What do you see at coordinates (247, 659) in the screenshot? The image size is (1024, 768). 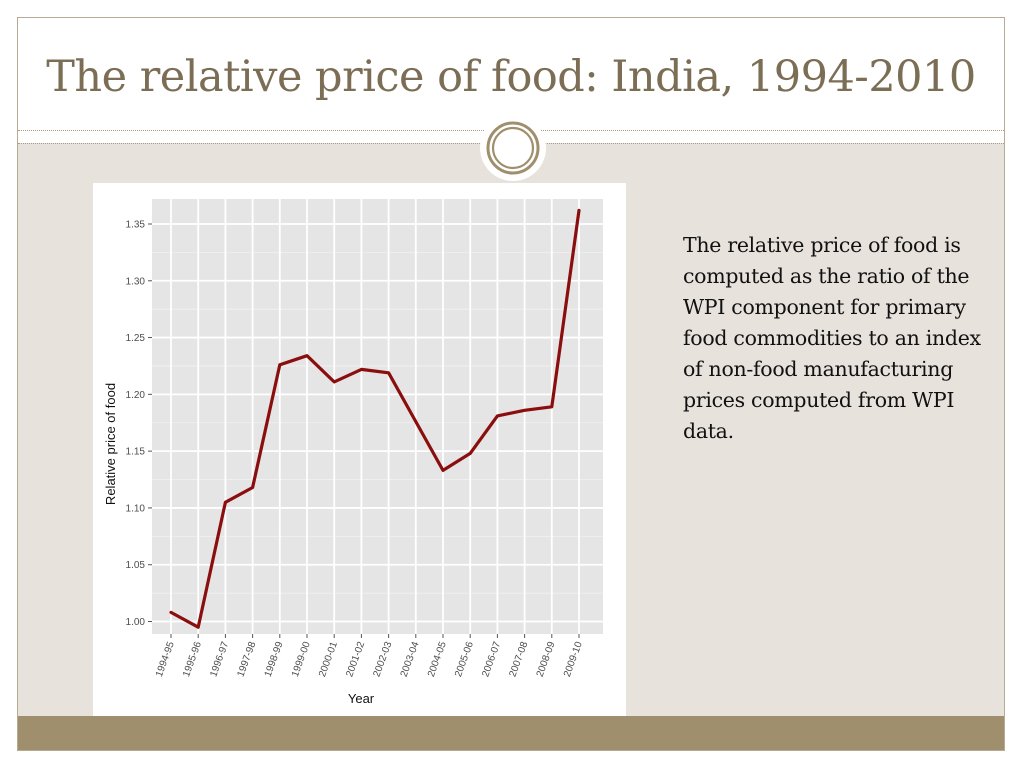 I see `x-tick-label: 1997-98` at bounding box center [247, 659].